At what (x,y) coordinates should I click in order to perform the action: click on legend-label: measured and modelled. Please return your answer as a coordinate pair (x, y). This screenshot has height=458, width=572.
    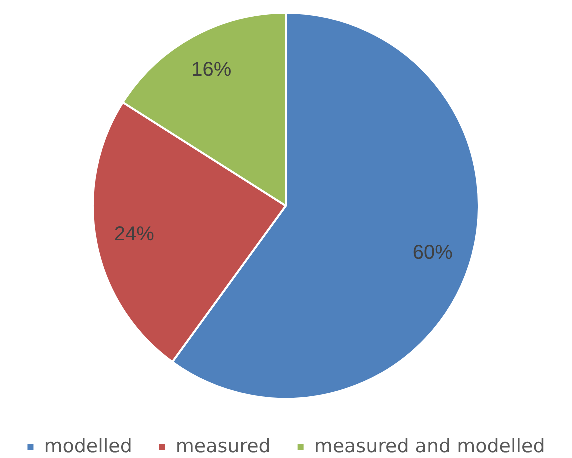
    Looking at the image, I should click on (430, 446).